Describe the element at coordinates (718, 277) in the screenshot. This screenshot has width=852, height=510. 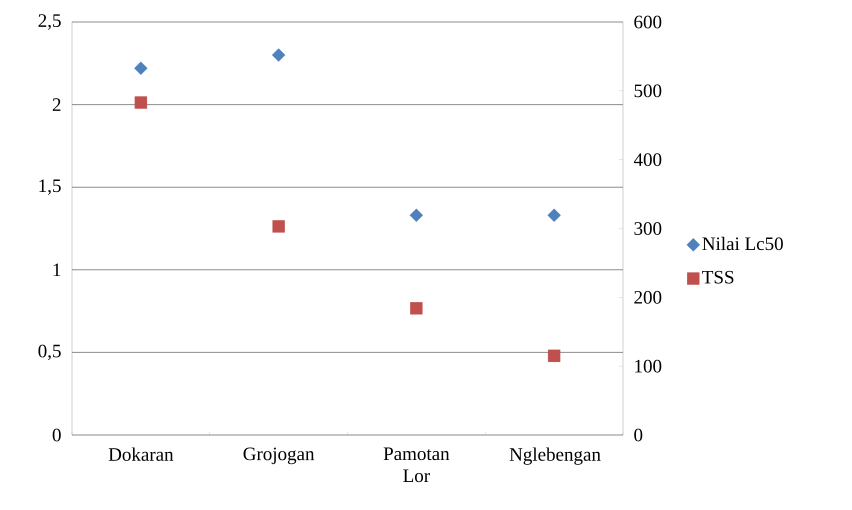
I see `legend-label: TSS` at that location.